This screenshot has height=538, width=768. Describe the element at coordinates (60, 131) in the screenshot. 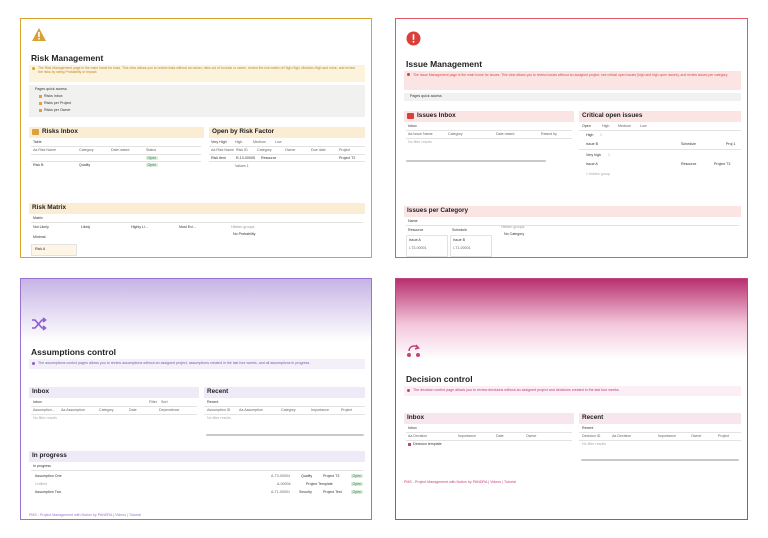

I see `section-heading: Risks Inbox` at that location.